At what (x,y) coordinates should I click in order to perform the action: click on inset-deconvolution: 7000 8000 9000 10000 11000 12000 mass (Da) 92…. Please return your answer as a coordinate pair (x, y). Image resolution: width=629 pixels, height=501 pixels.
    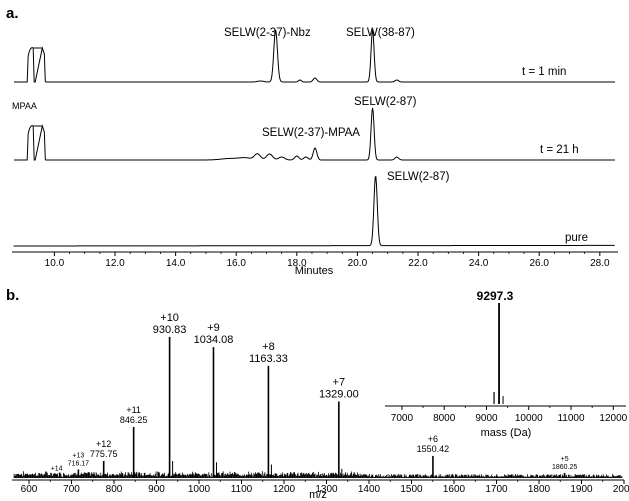
    Looking at the image, I should click on (506, 364).